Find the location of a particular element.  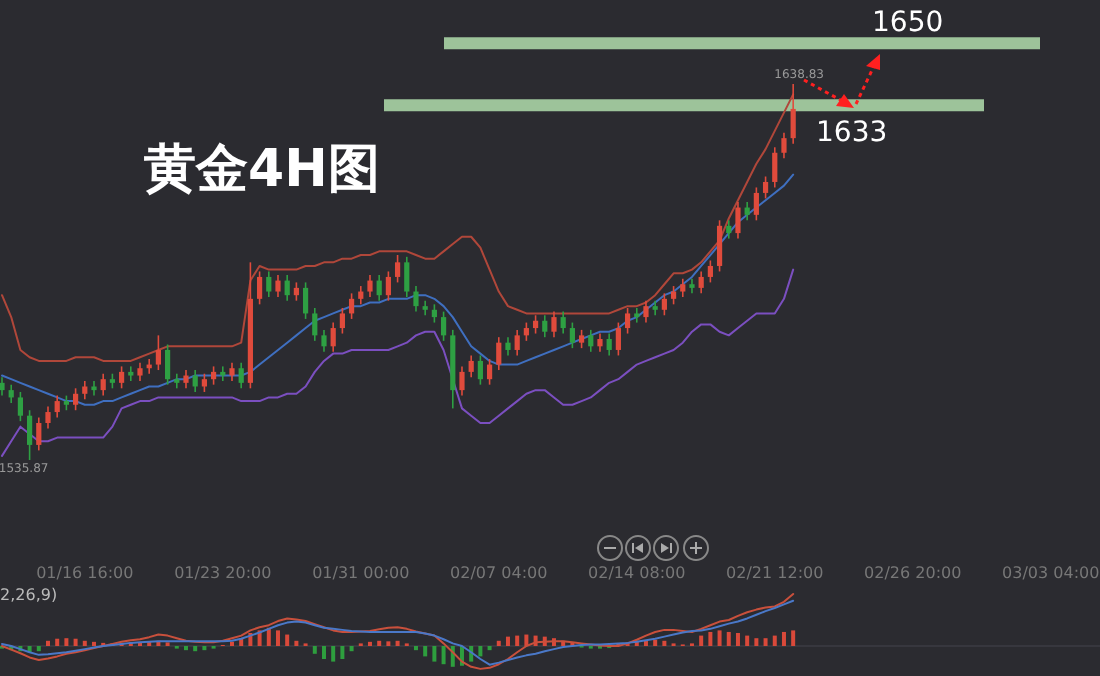

annotation: 2,26,9) is located at coordinates (29, 595).